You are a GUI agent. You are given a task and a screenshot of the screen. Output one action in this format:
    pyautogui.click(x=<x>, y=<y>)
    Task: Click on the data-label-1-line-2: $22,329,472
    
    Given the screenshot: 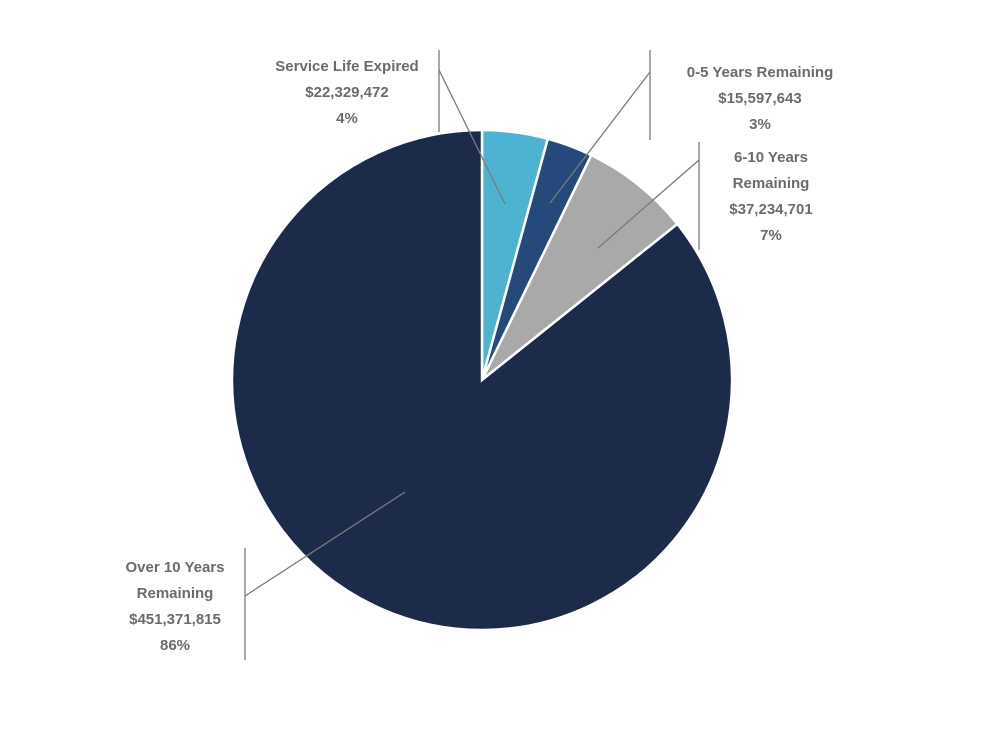 What is the action you would take?
    pyautogui.click(x=346, y=92)
    